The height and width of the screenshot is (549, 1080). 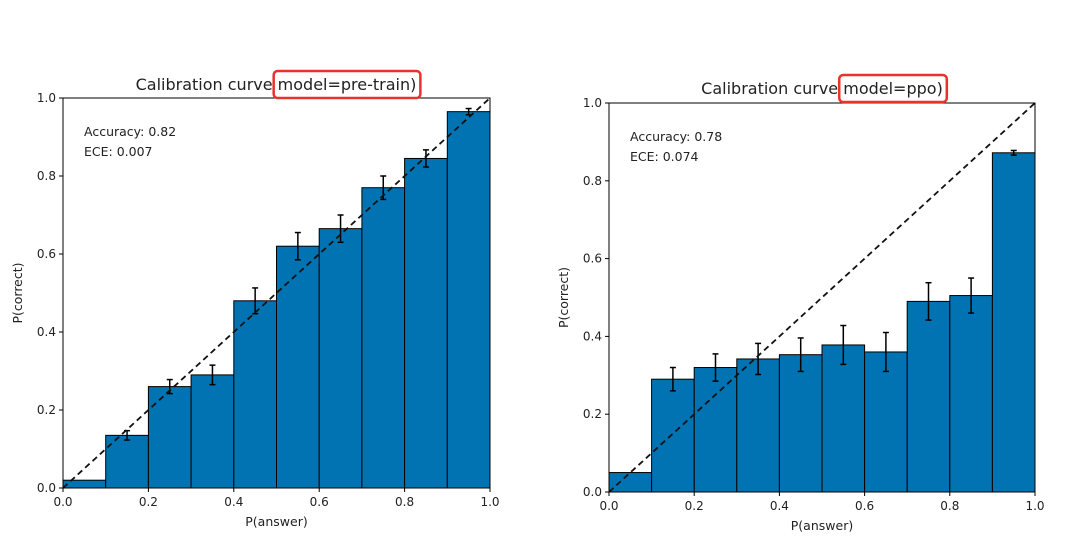 I want to click on ece-annotation: ECE: 0.007, so click(x=118, y=151).